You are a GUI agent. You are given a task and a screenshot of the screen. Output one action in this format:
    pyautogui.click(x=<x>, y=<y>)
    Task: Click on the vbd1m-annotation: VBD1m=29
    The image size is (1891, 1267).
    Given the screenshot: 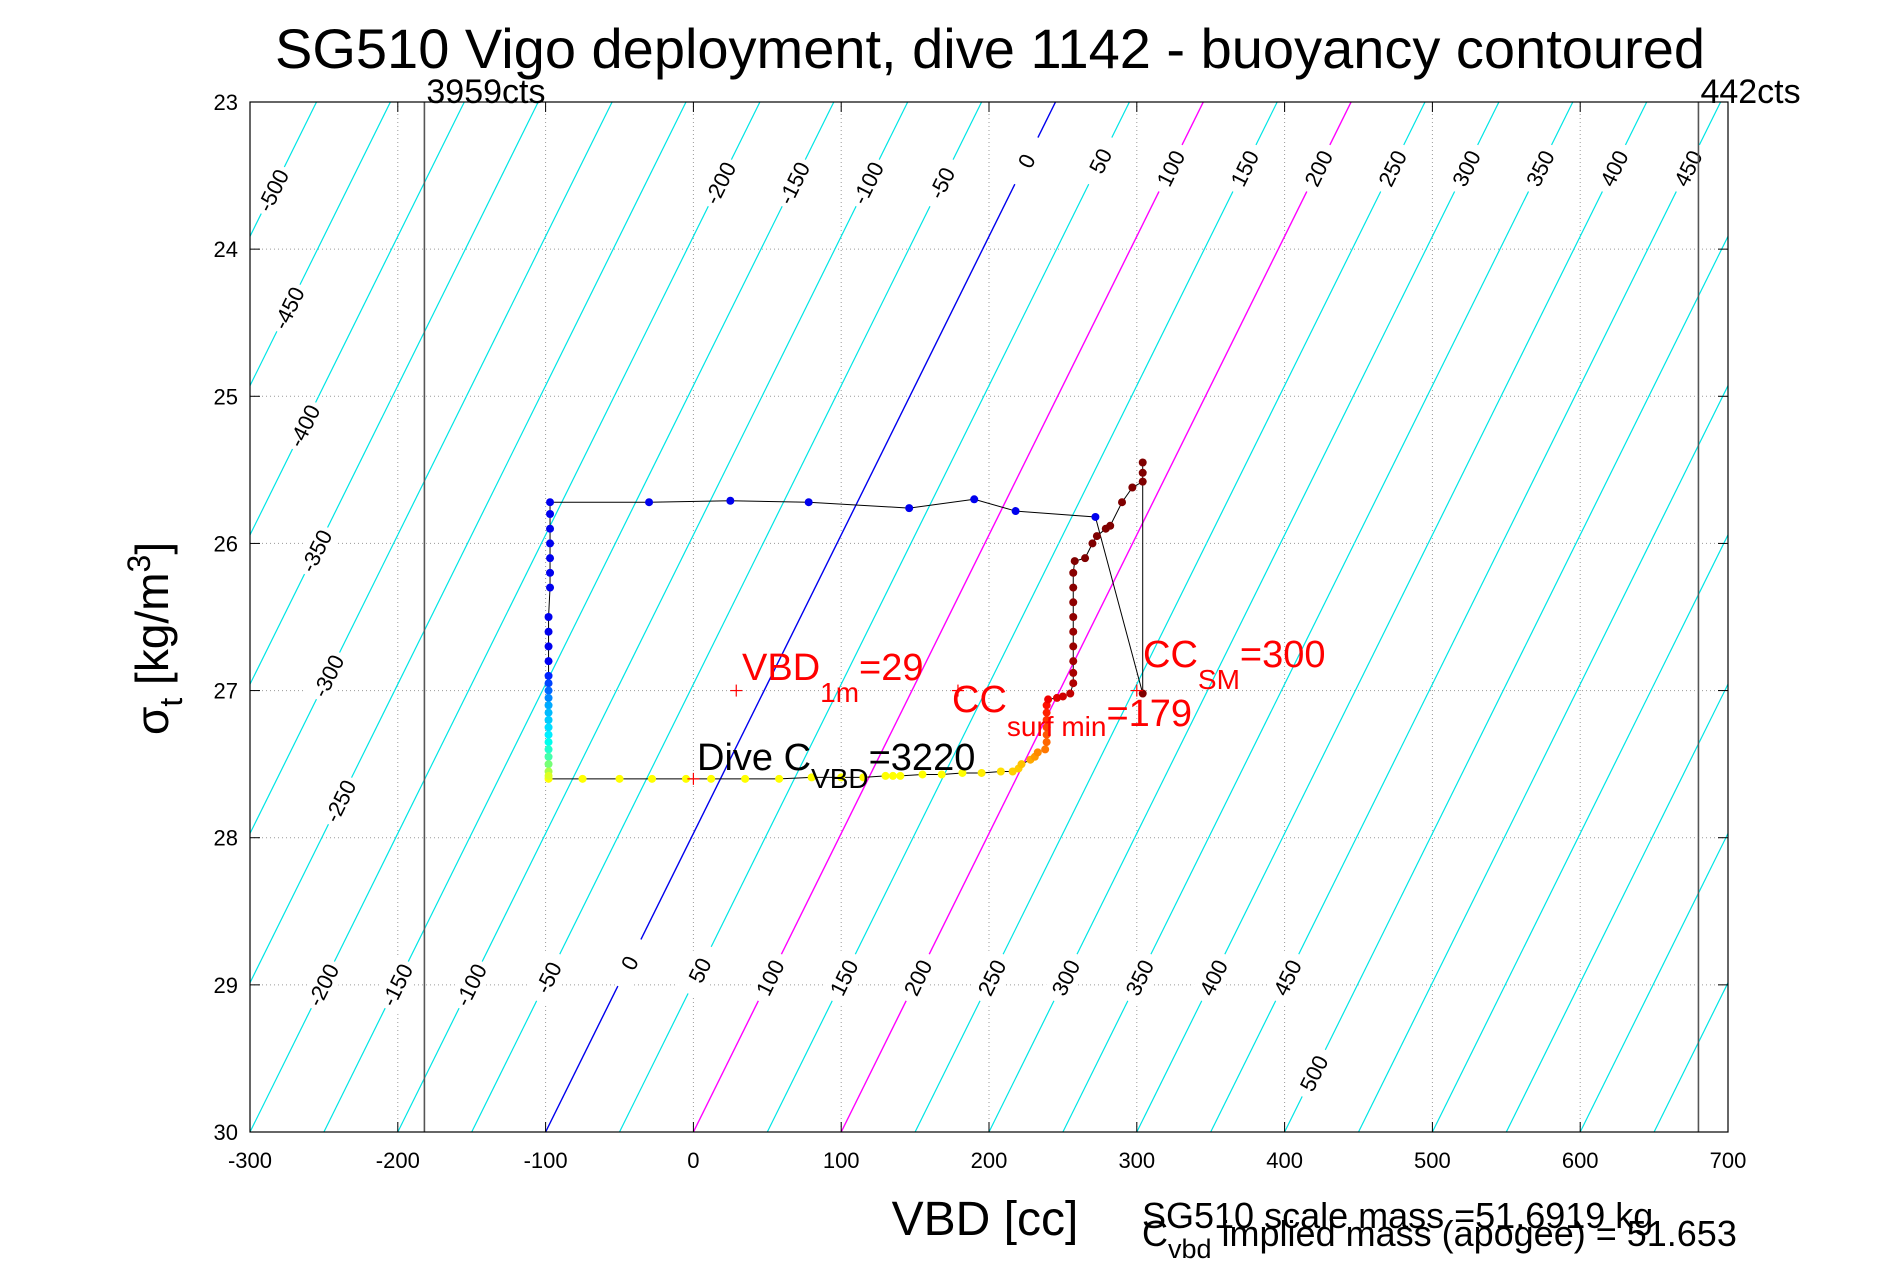 What is the action you would take?
    pyautogui.click(x=833, y=677)
    